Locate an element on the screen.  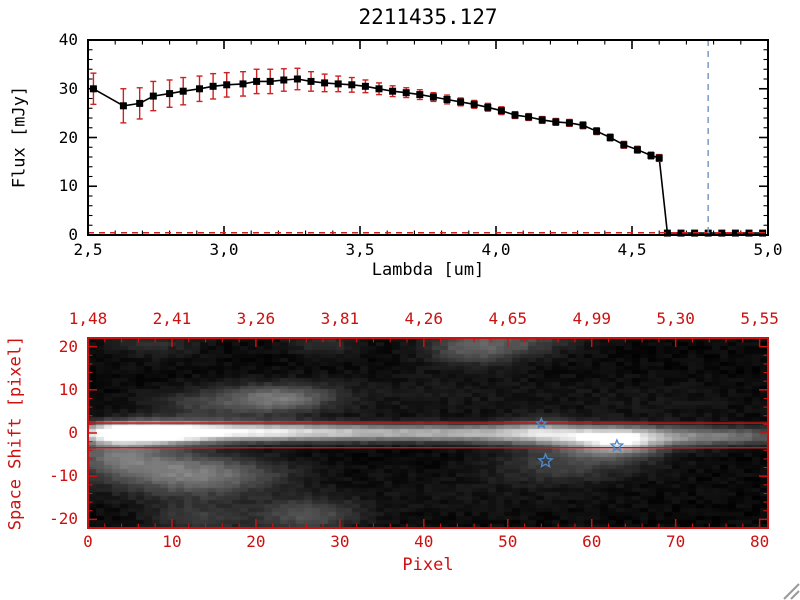
wavelength-axis-label: 2,41 is located at coordinates (172, 318).